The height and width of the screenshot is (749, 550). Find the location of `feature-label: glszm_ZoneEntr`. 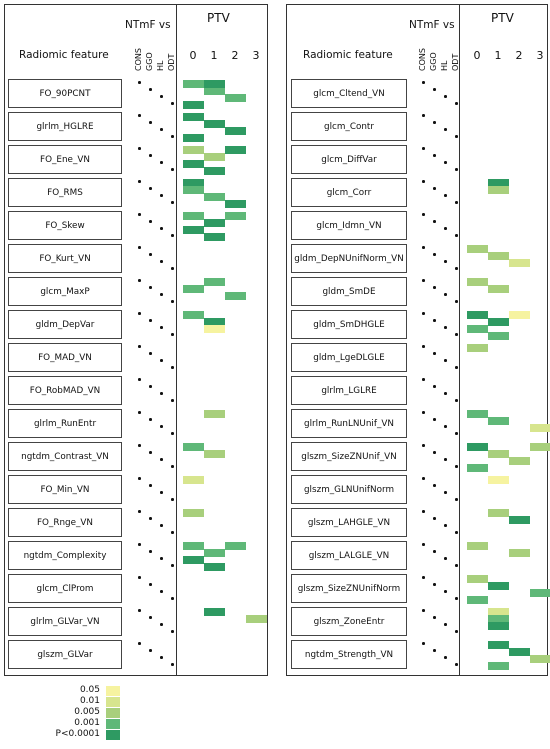

feature-label: glszm_ZoneEntr is located at coordinates (349, 621).